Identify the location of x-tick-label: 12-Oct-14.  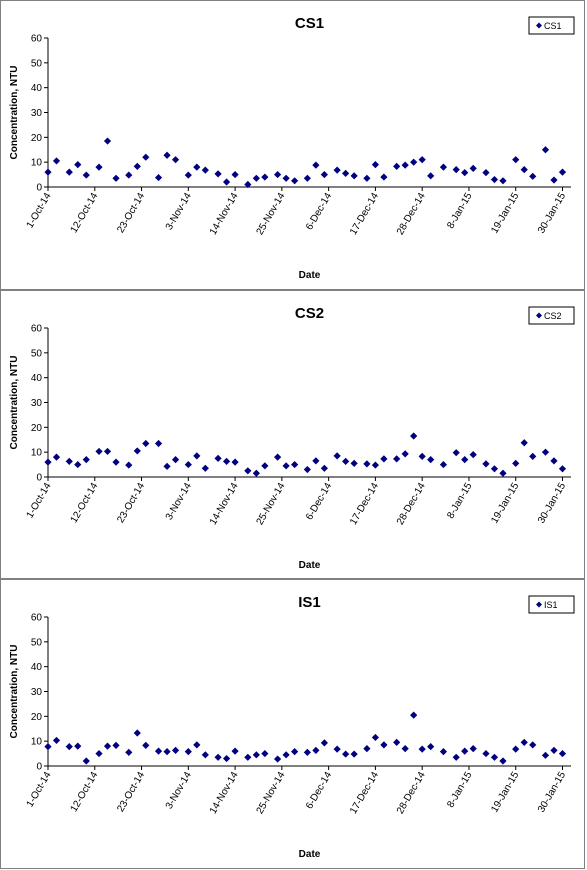
(85, 792).